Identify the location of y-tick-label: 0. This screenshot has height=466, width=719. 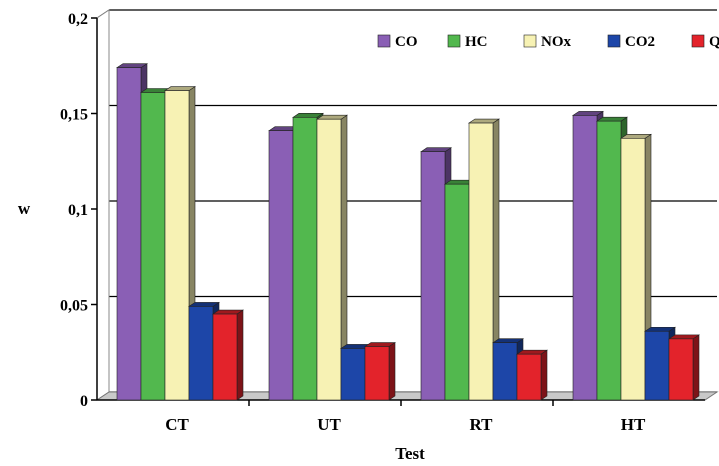
(84, 401).